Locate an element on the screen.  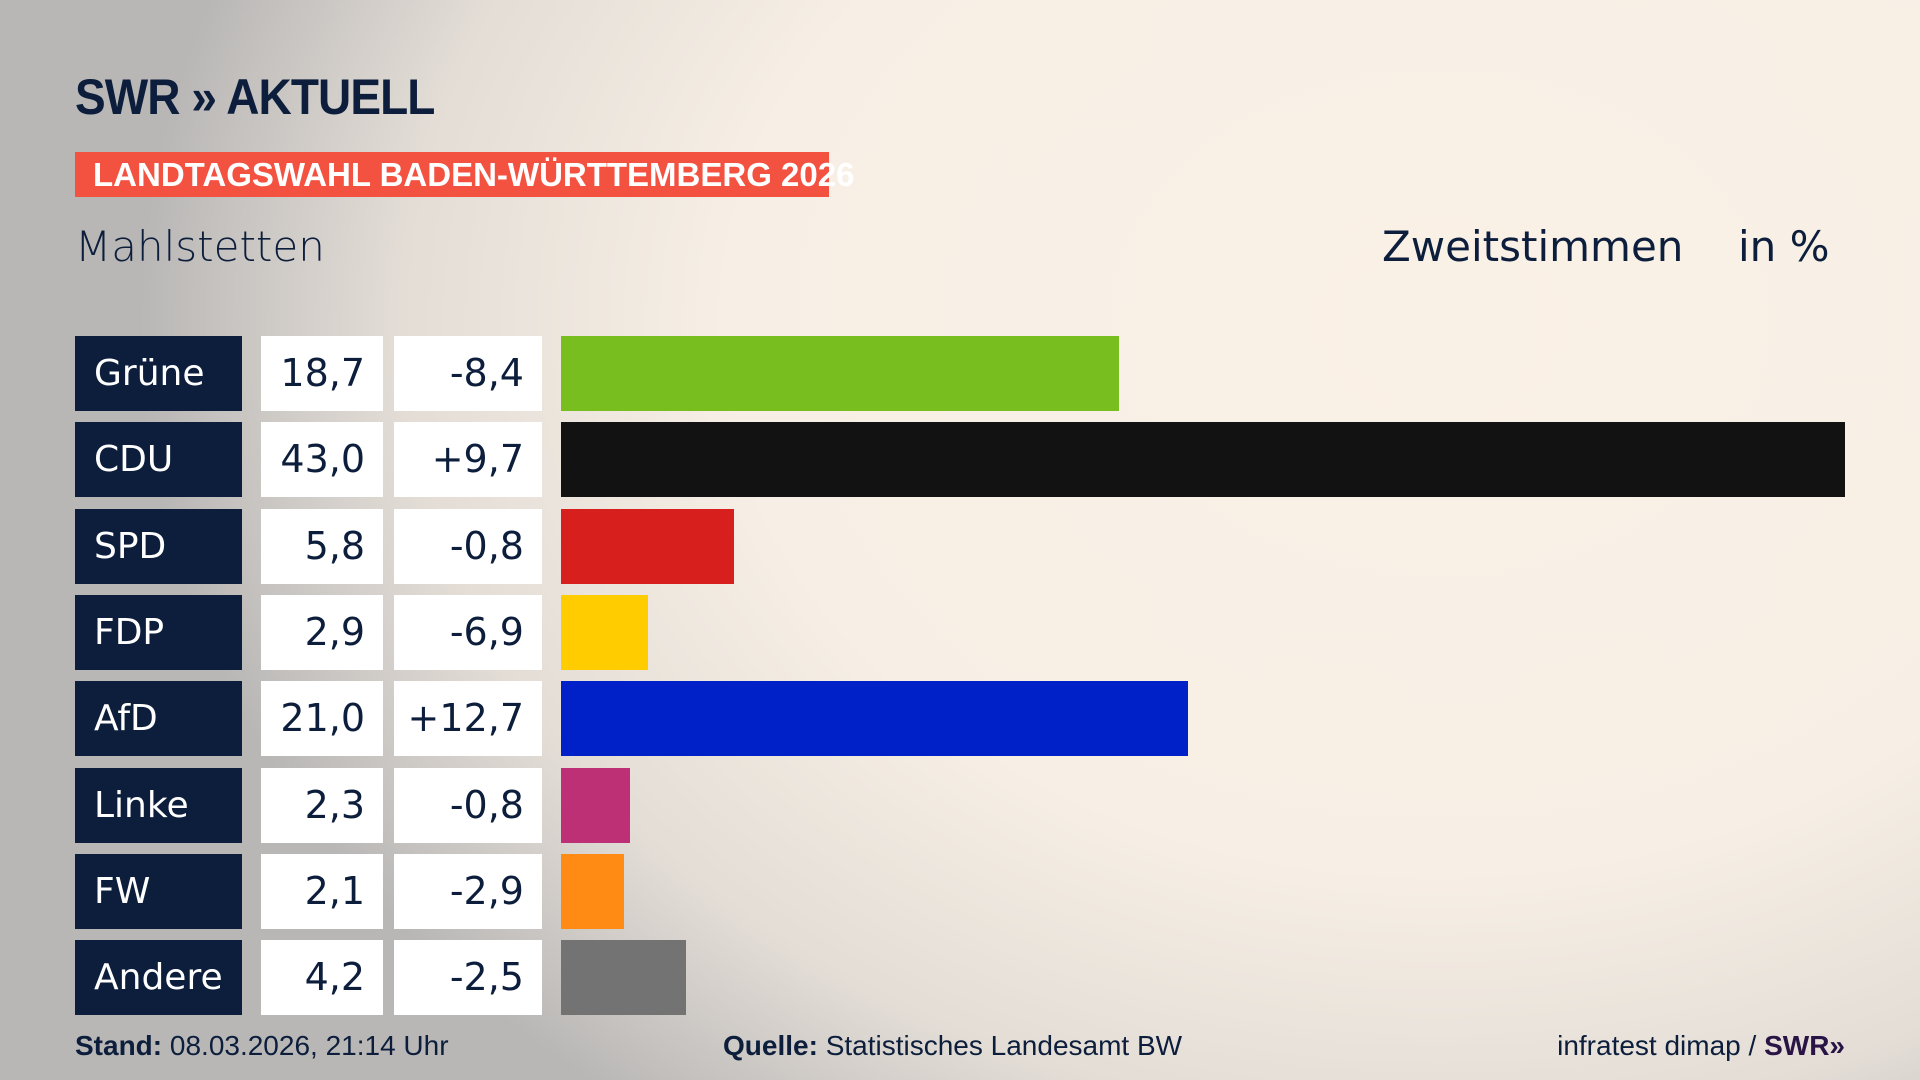
source-value: Statistisches Landesamt BW is located at coordinates (1004, 1045).